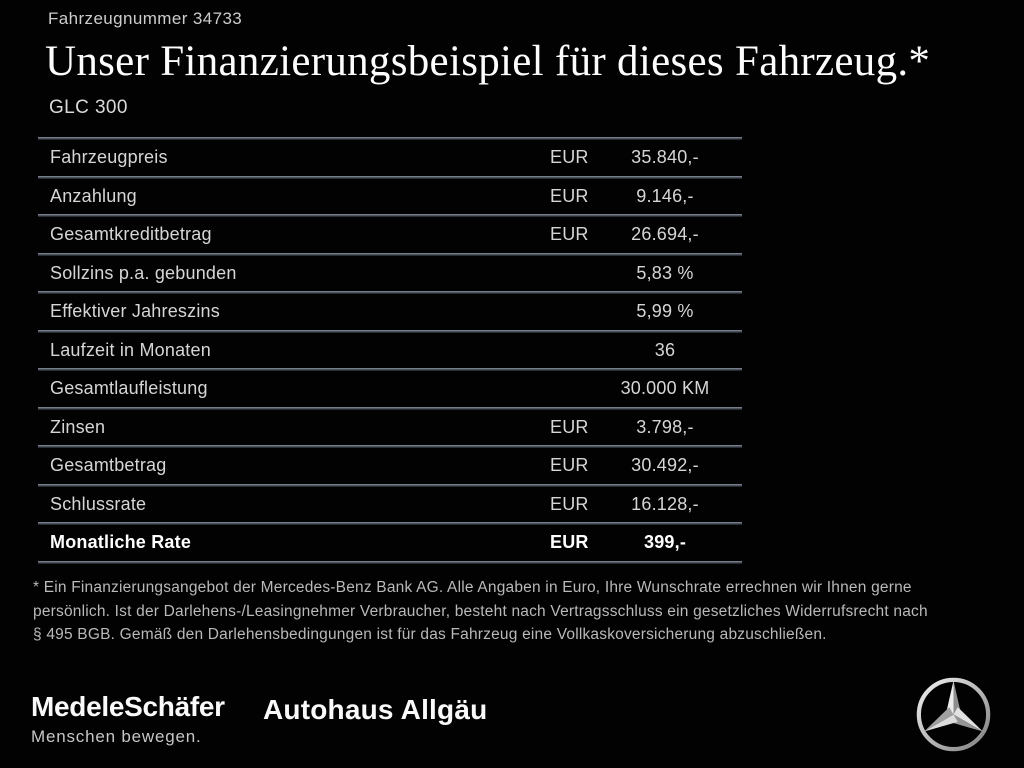  What do you see at coordinates (88, 107) in the screenshot?
I see `model-name: GLC 300` at bounding box center [88, 107].